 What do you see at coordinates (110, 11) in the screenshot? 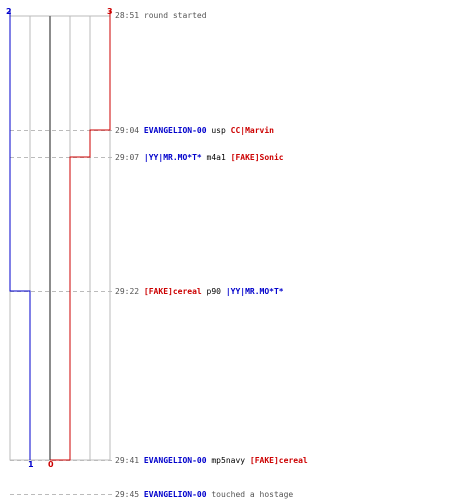
I see `team-b-start-count: 3` at bounding box center [110, 11].